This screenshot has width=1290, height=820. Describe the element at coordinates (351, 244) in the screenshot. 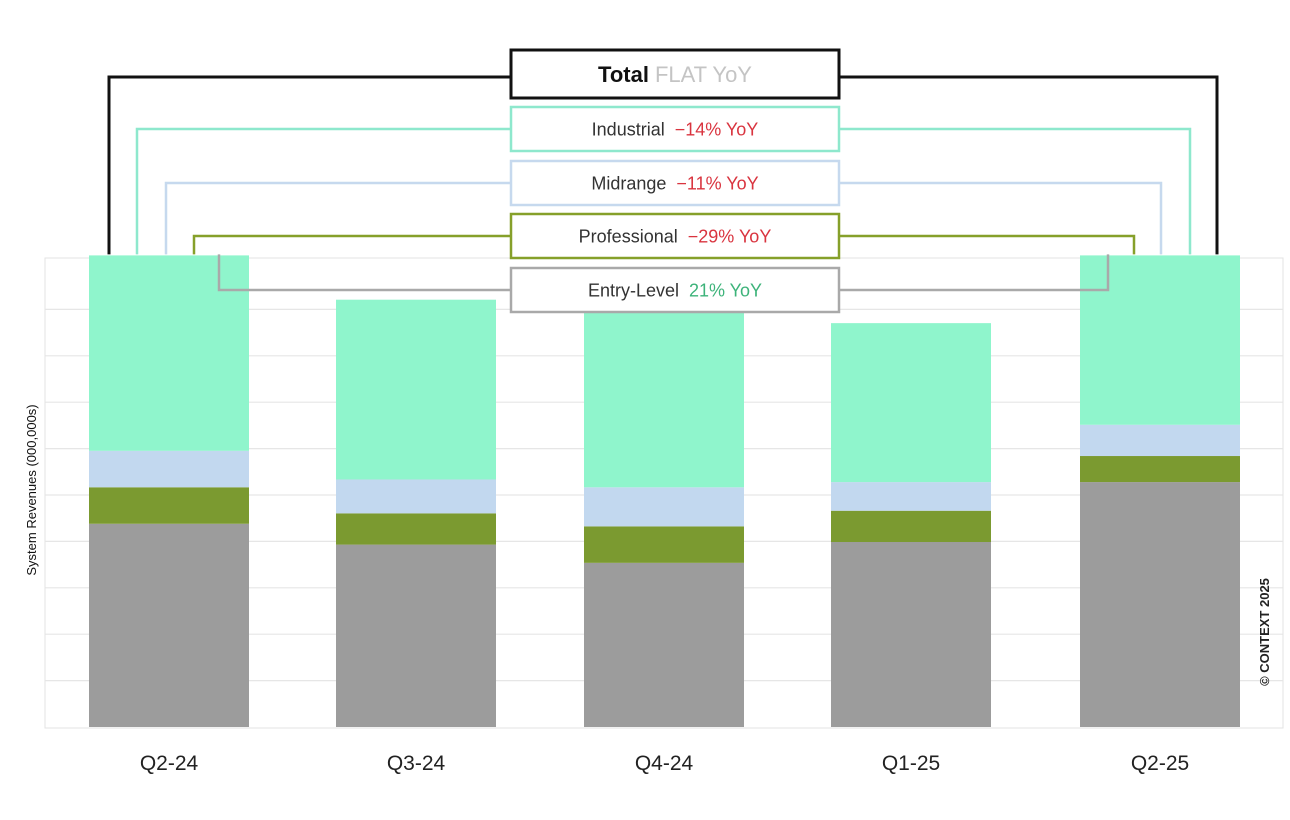

I see `connector-left-professional` at that location.